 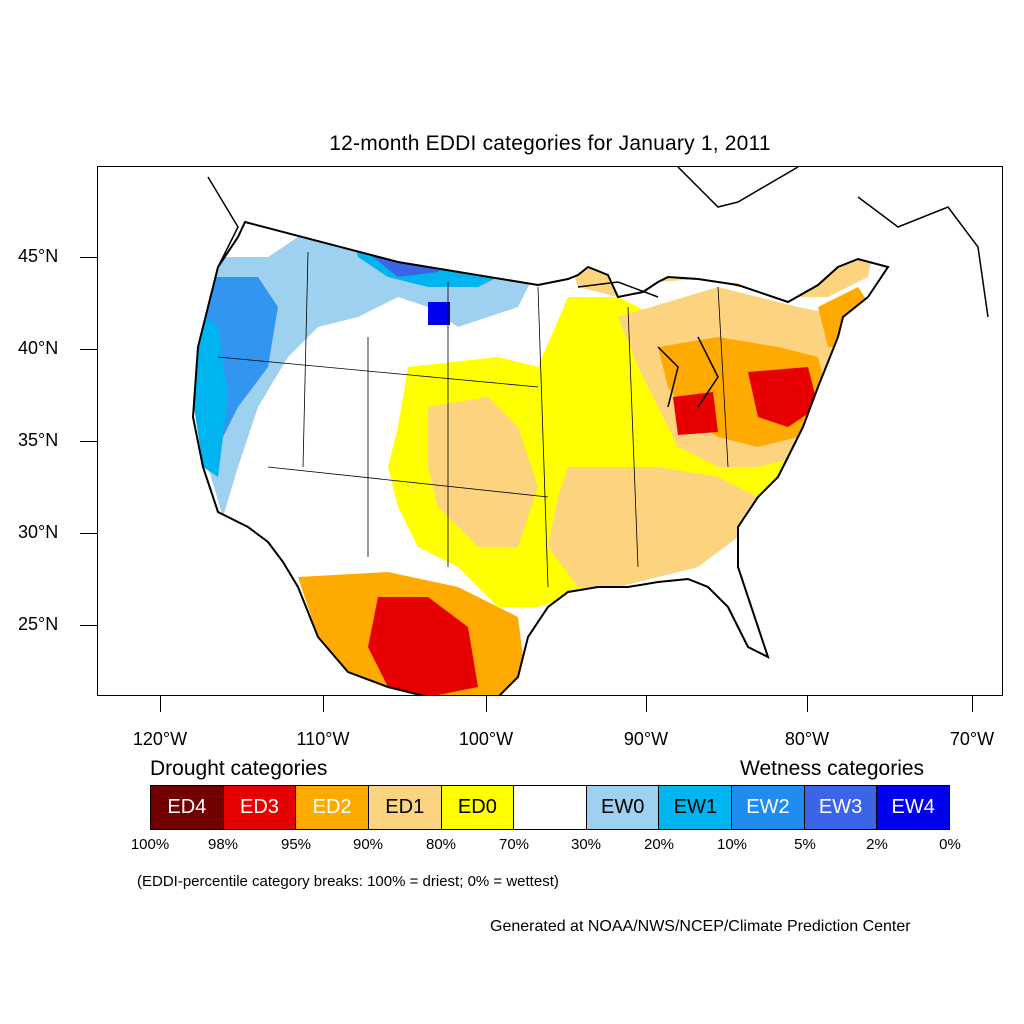 I want to click on y-tick-label: 35°N, so click(x=38, y=440).